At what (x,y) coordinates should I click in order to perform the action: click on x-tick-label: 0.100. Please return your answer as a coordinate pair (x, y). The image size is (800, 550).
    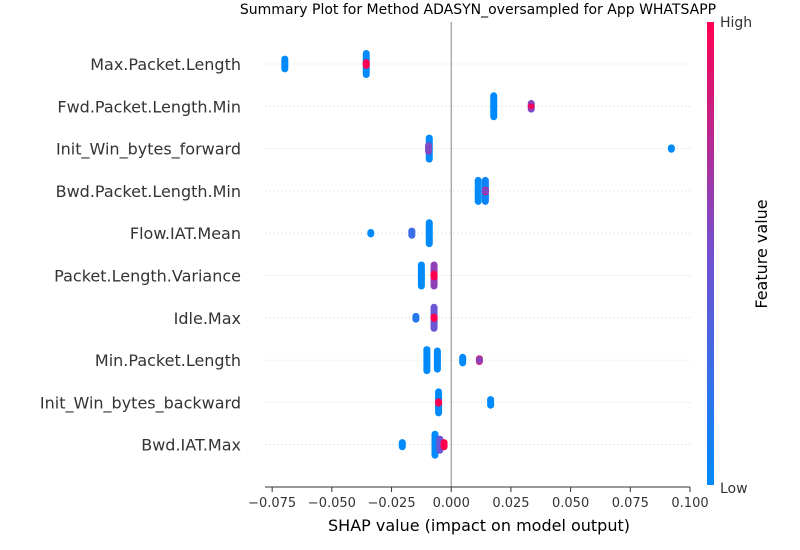
    Looking at the image, I should click on (689, 503).